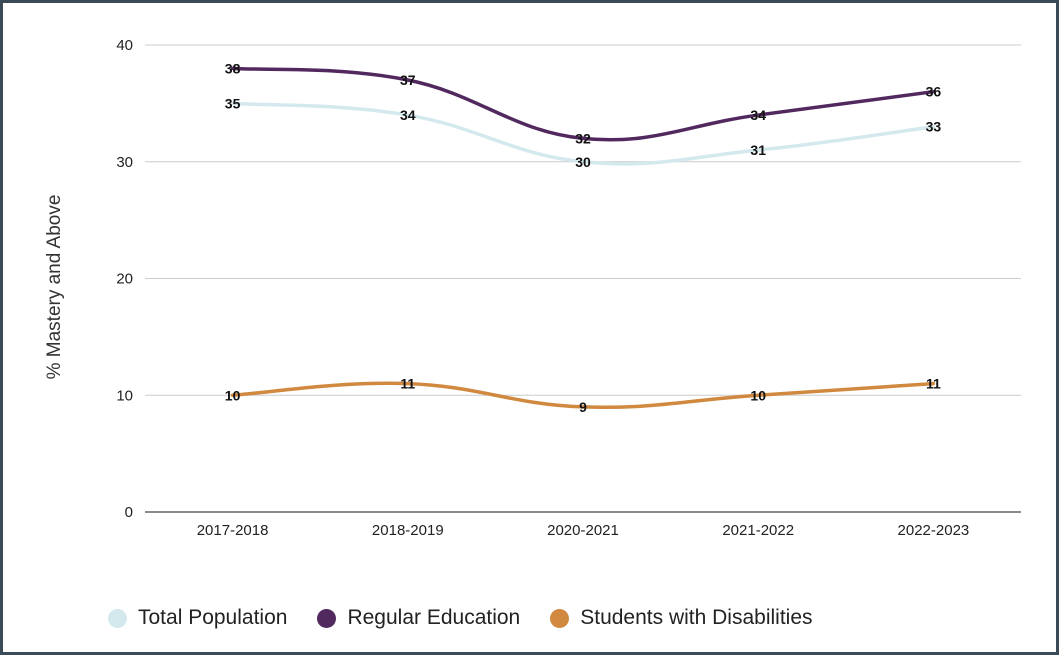  What do you see at coordinates (758, 150) in the screenshot?
I see `data-label: 31` at bounding box center [758, 150].